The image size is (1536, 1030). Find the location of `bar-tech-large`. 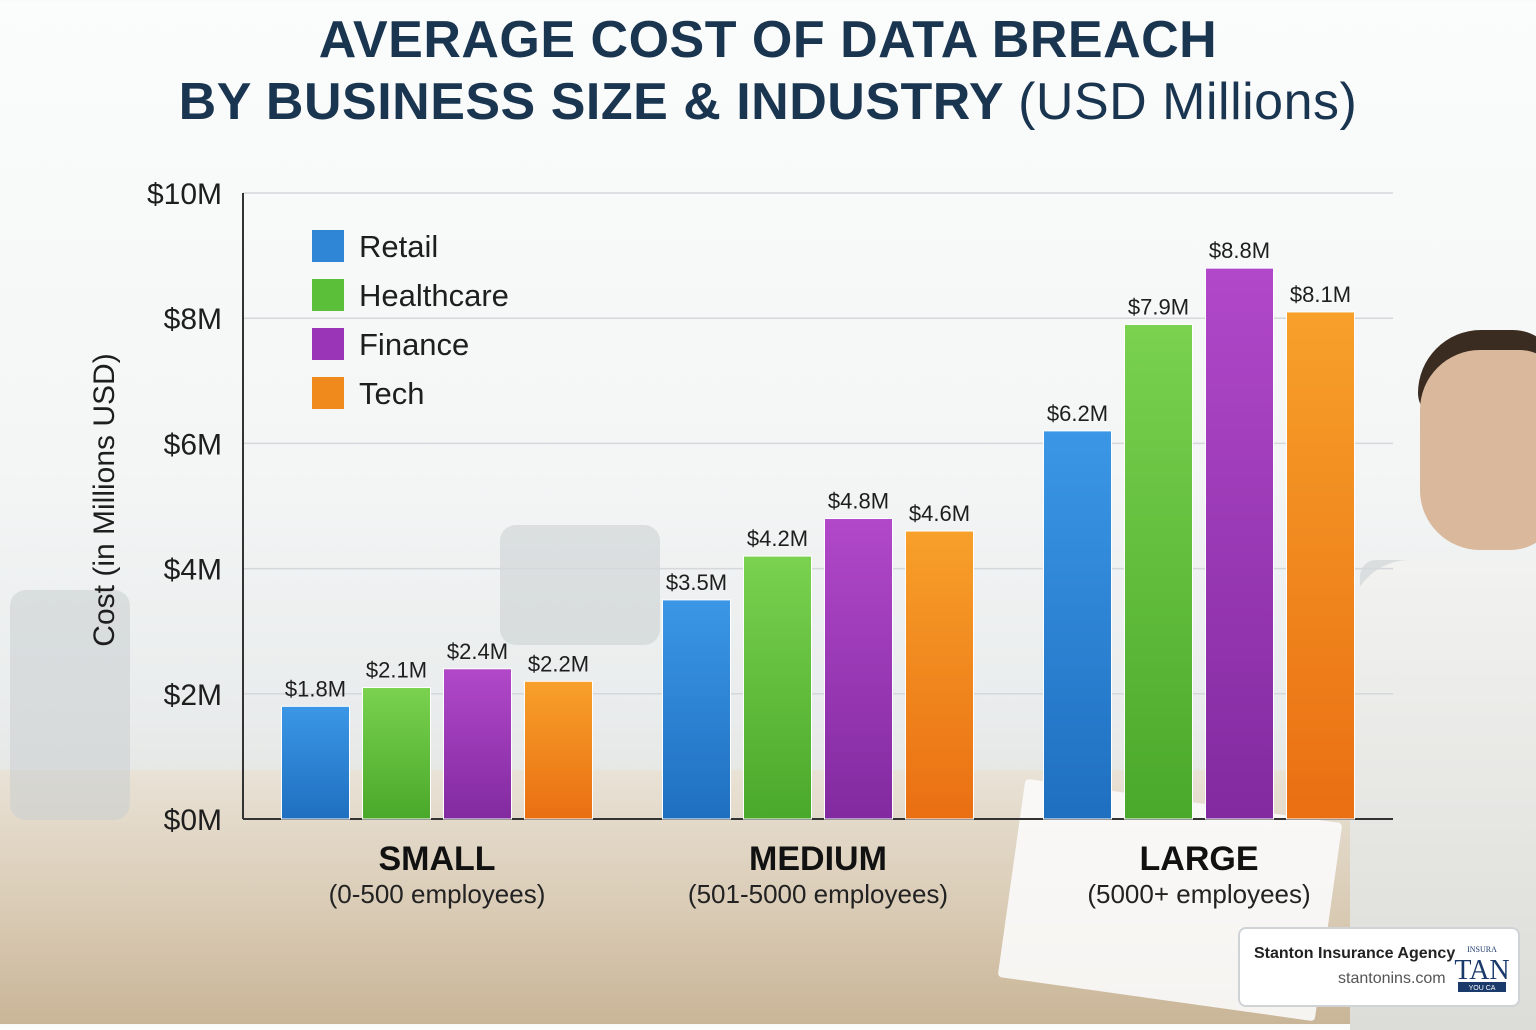

bar-tech-large is located at coordinates (1320, 565).